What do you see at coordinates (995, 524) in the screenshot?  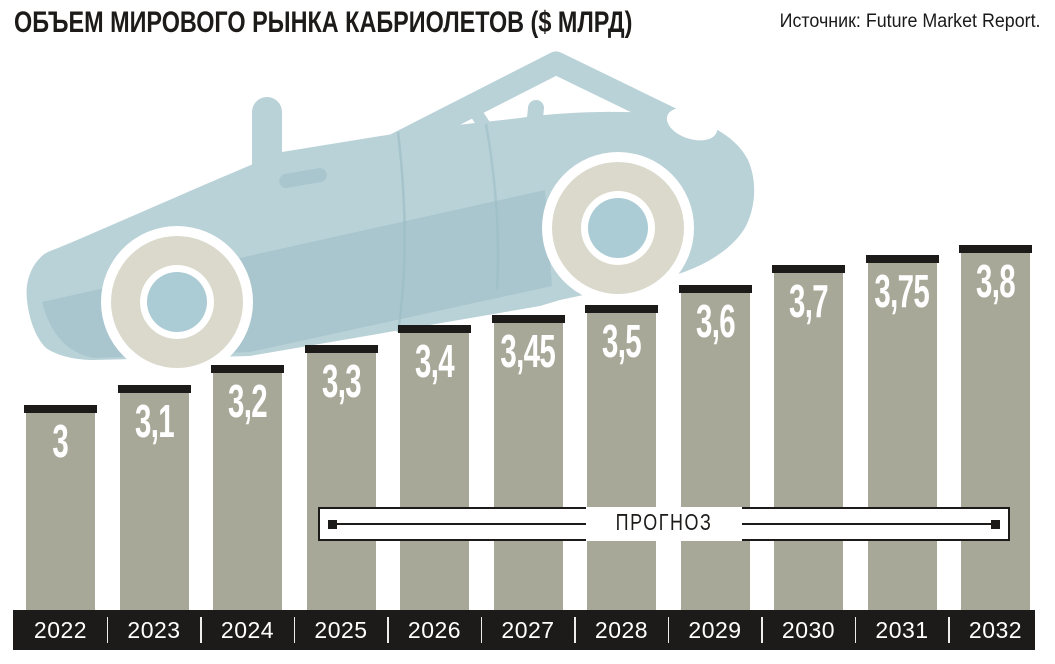 I see `forecast-right-square-icon` at bounding box center [995, 524].